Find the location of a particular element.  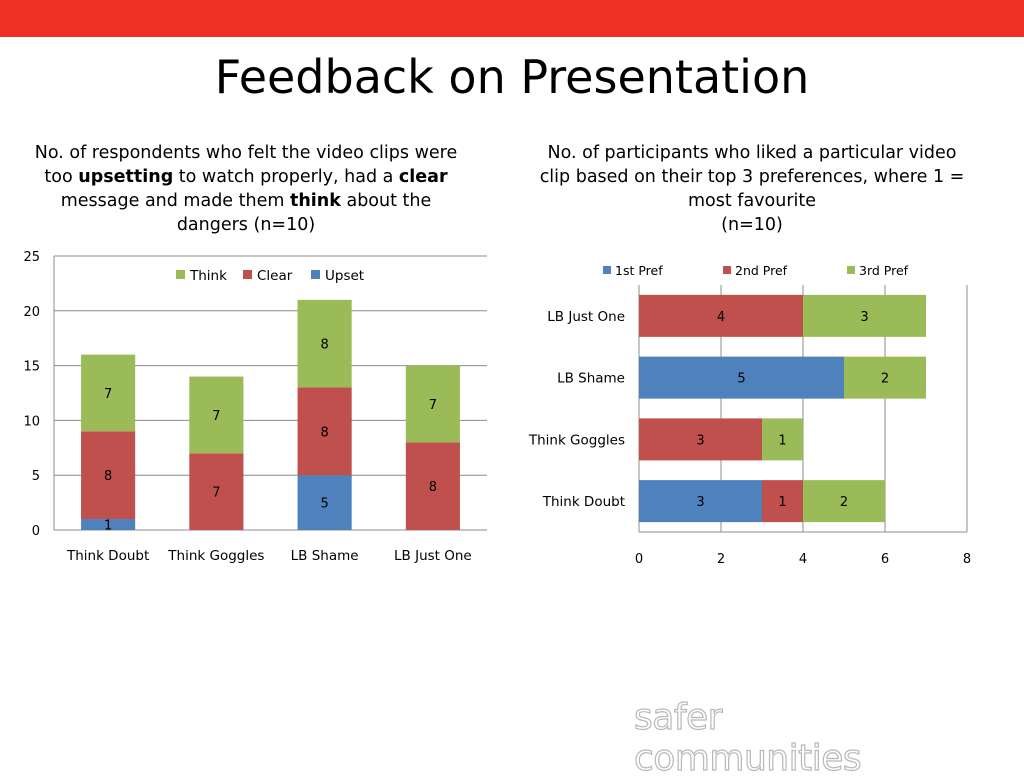

caption-text: to watch properly, had a is located at coordinates (286, 177).